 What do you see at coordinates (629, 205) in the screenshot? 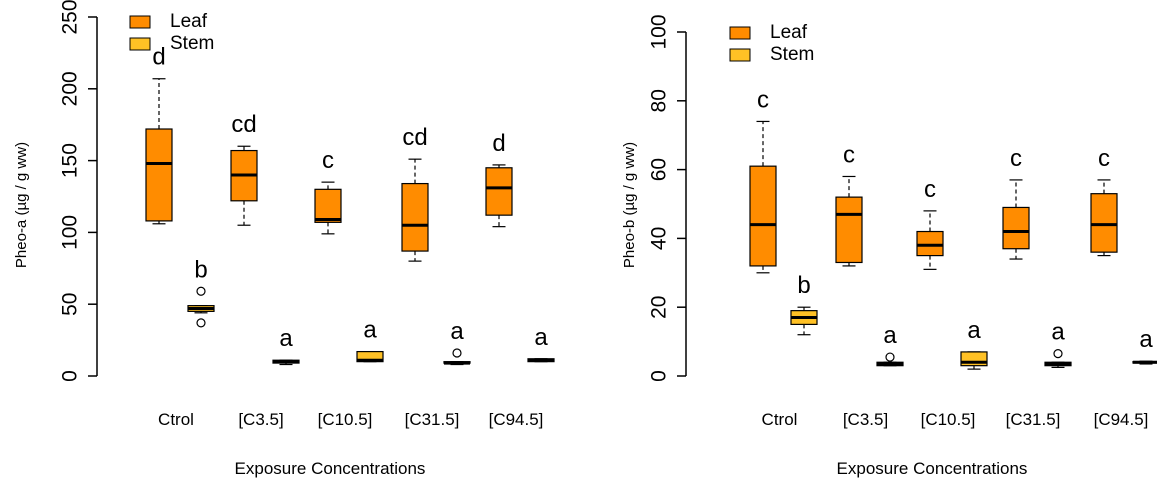
I see `y-axis-label: Pheo-b (µg / g ww)` at bounding box center [629, 205].